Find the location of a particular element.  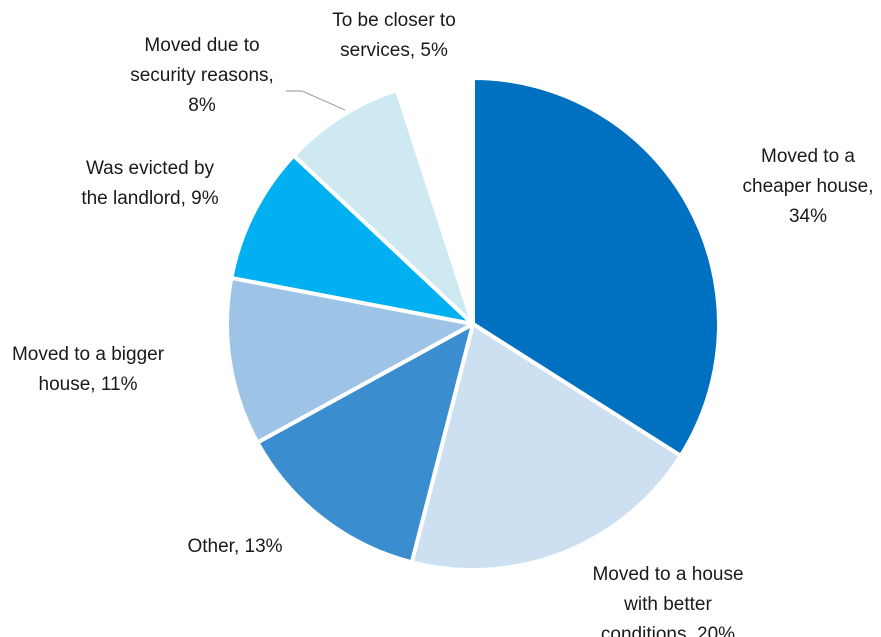

leader-line is located at coordinates (316, 100).